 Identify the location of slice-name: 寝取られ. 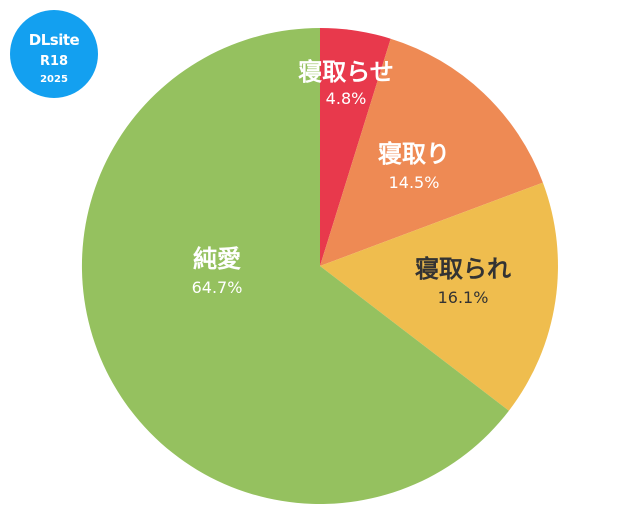
(463, 269).